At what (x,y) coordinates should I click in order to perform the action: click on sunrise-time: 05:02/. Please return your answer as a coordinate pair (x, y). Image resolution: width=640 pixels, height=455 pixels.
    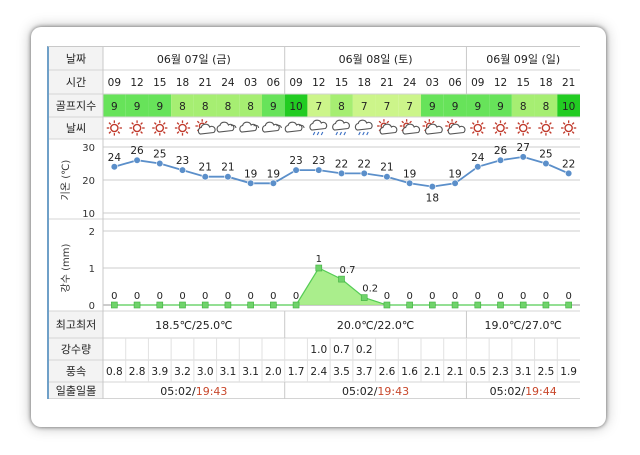
    Looking at the image, I should click on (508, 391).